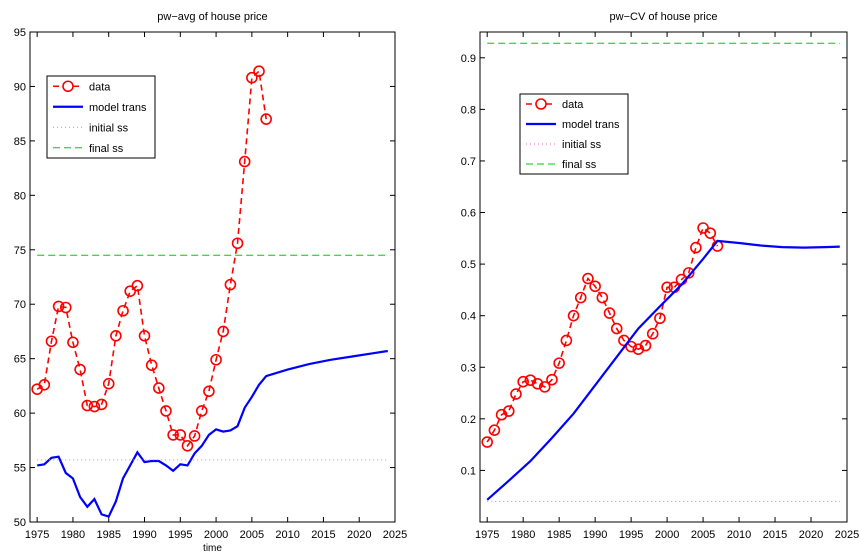  I want to click on y-tick-label: 65, so click(20, 360).